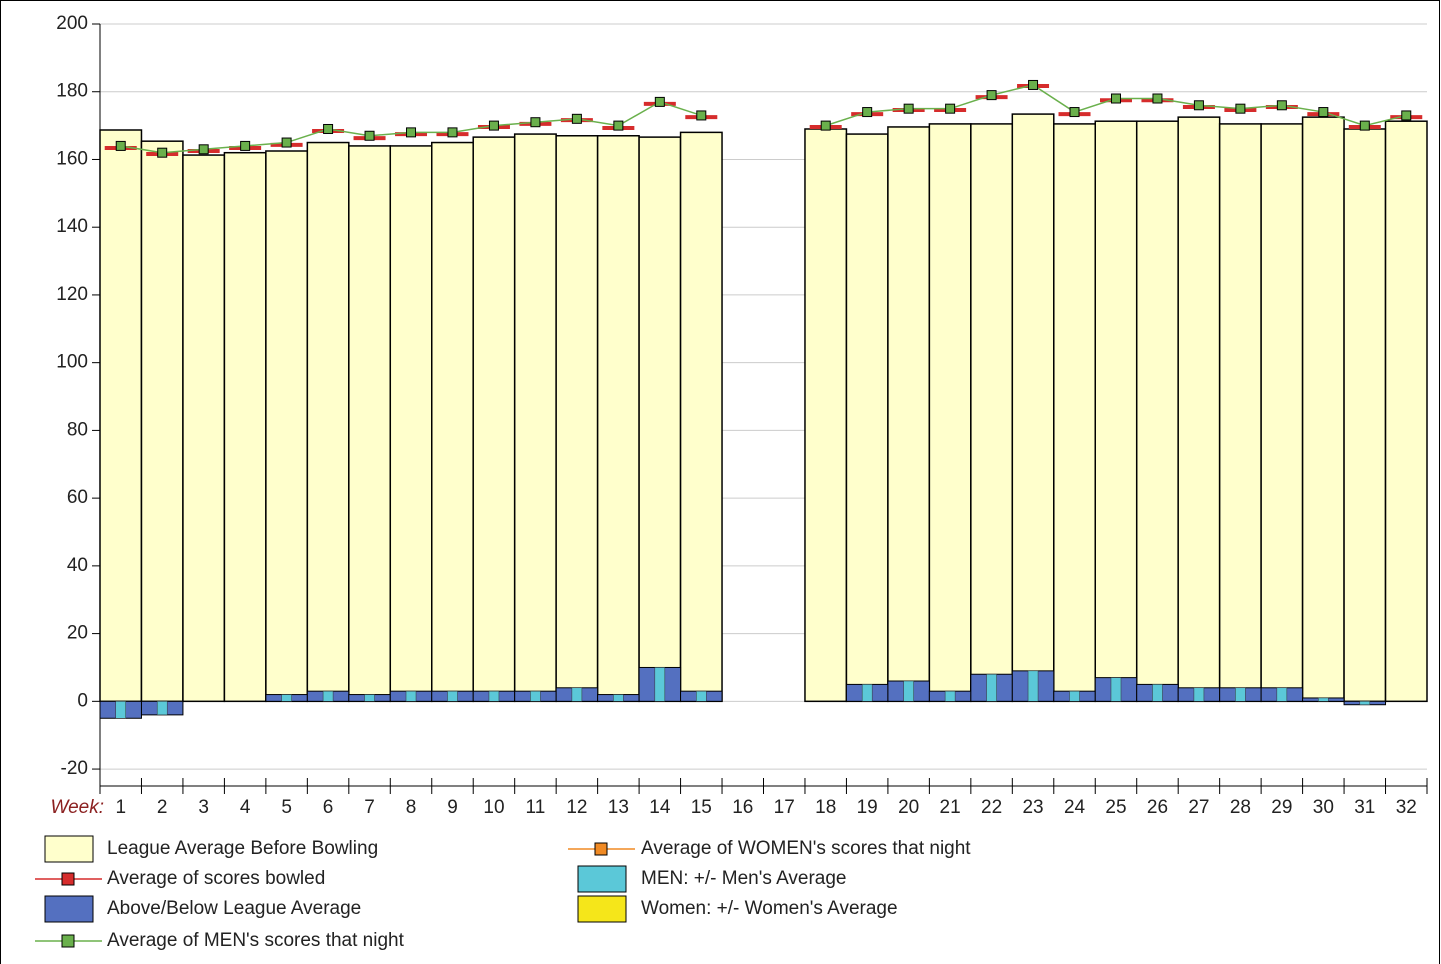  Describe the element at coordinates (1115, 807) in the screenshot. I see `x-tick-label: 25` at that location.